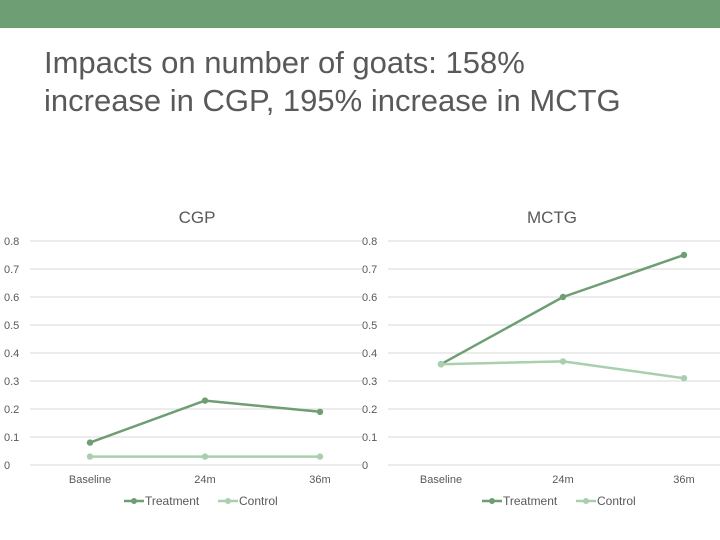 Image resolution: width=720 pixels, height=540 pixels. I want to click on chart-title: MCTG, so click(552, 217).